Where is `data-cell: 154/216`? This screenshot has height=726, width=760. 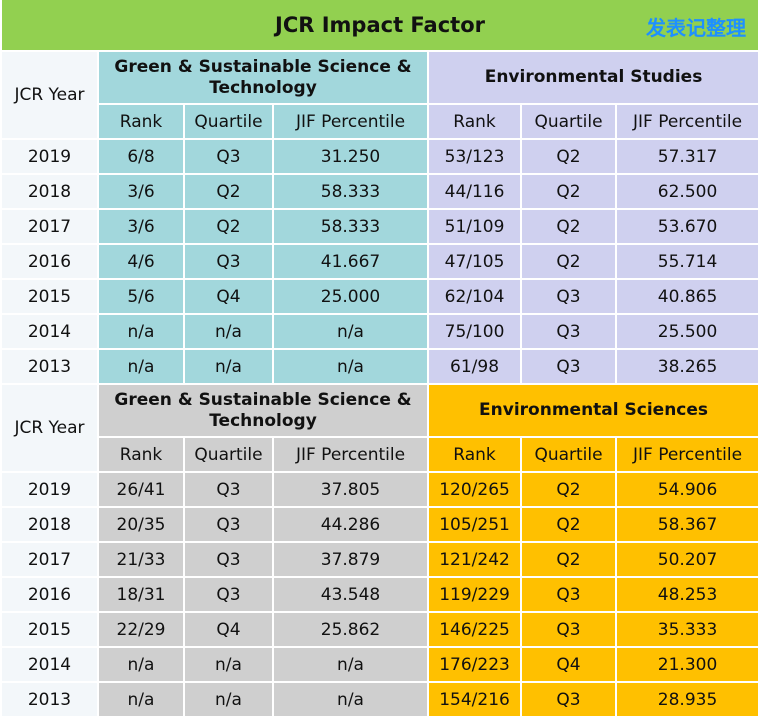
data-cell: 154/216 is located at coordinates (475, 699).